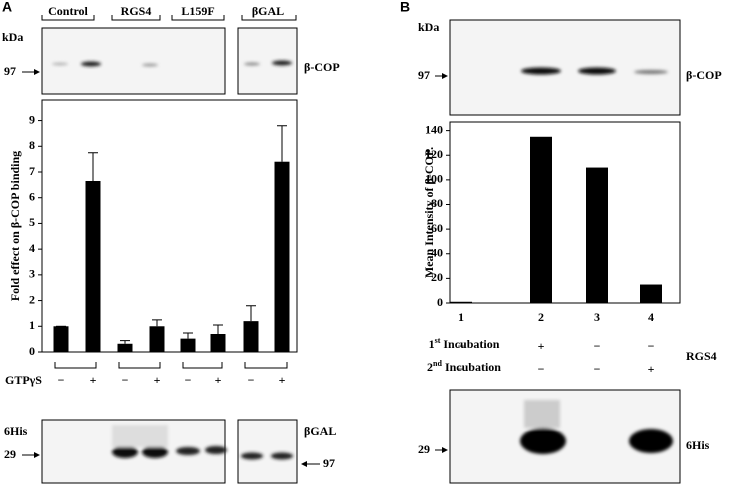 The image size is (729, 485). I want to click on y-tick-label: 4, so click(32, 248).